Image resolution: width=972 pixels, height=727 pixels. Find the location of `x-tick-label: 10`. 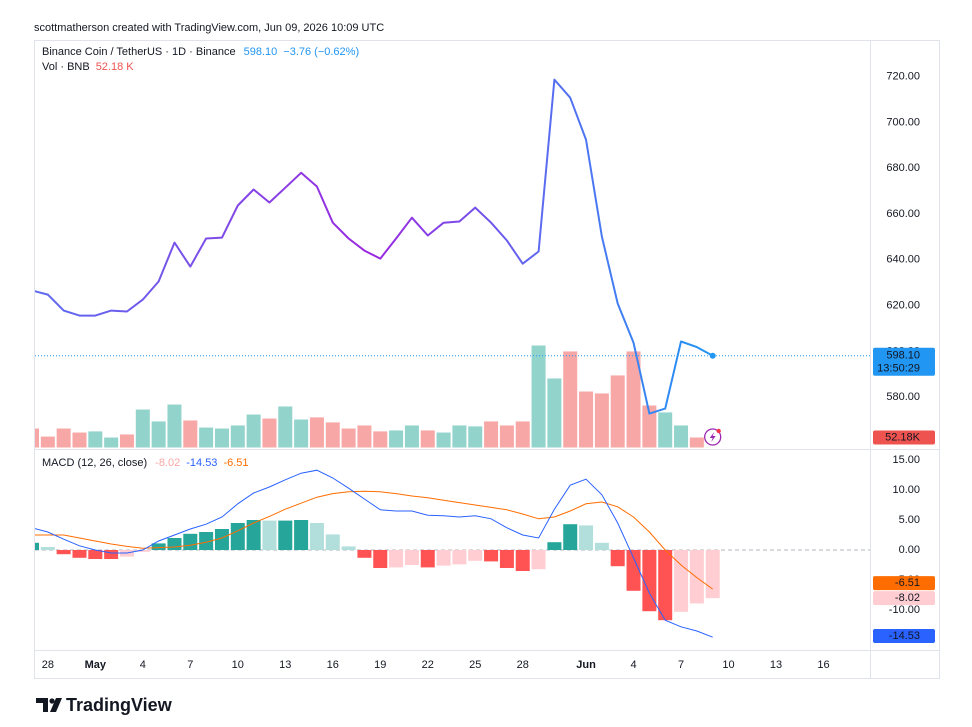

x-tick-label: 10 is located at coordinates (238, 665).